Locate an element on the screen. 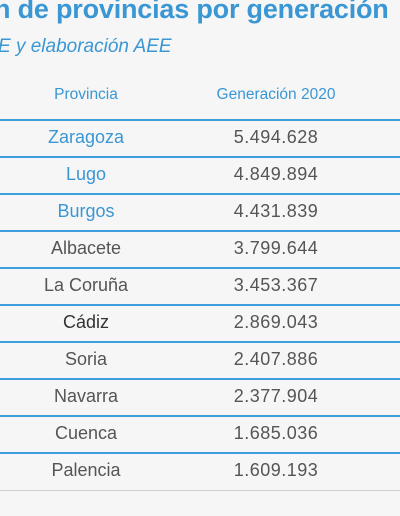 The image size is (400, 516). cell-generacion: 2.377.904 is located at coordinates (276, 396).